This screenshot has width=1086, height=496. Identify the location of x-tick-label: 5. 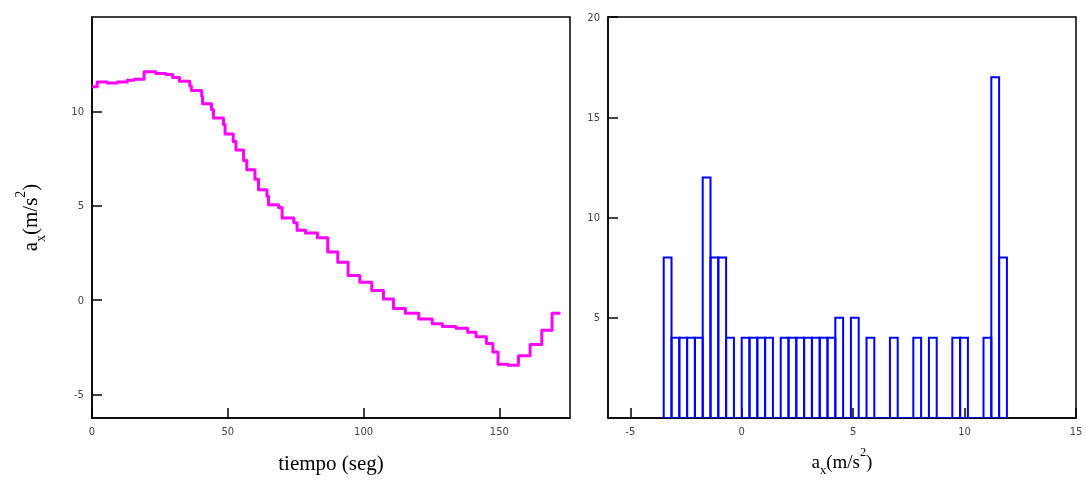
(853, 431).